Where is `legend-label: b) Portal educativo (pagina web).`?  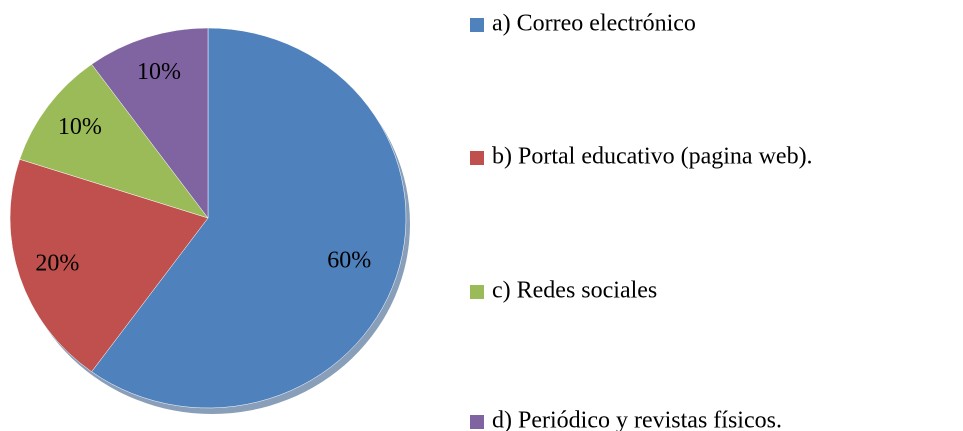 legend-label: b) Portal educativo (pagina web). is located at coordinates (652, 157).